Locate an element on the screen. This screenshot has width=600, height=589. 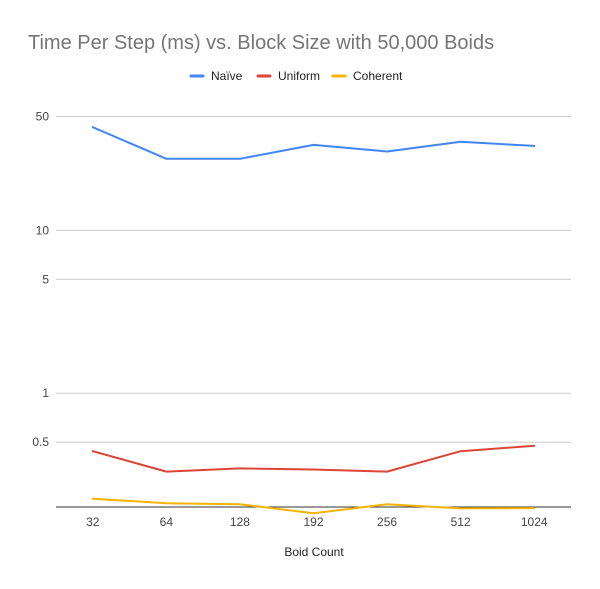
legend-label: Naïve is located at coordinates (227, 76).